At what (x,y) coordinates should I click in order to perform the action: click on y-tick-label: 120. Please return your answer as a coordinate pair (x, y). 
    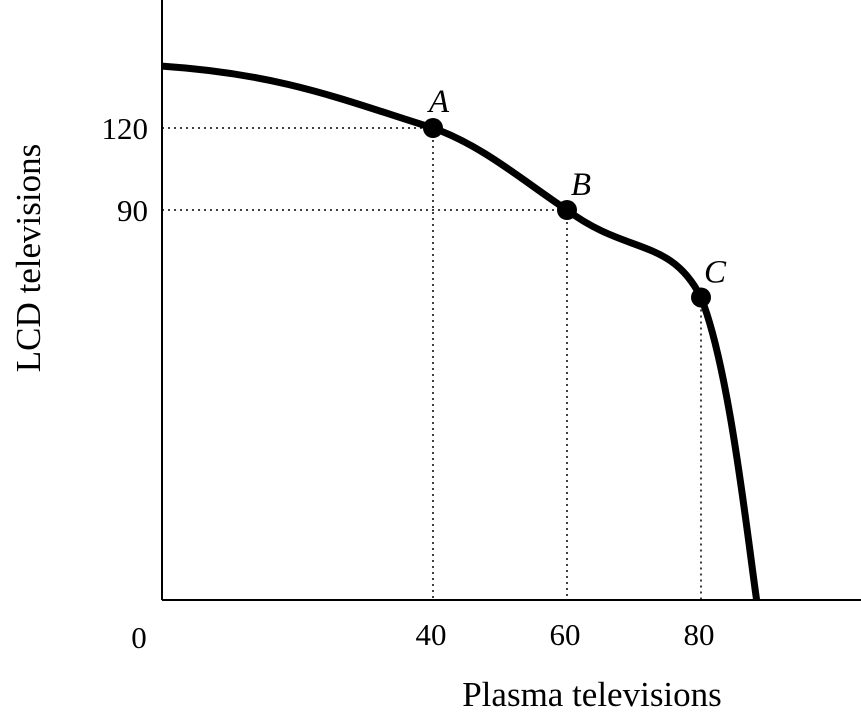
    Looking at the image, I should click on (125, 128).